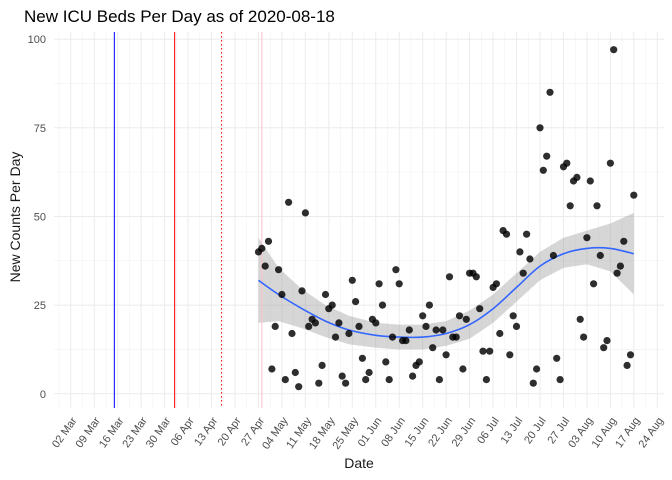 The image size is (672, 480). Describe the element at coordinates (206, 431) in the screenshot. I see `x-tick-label: 13 Apr` at that location.